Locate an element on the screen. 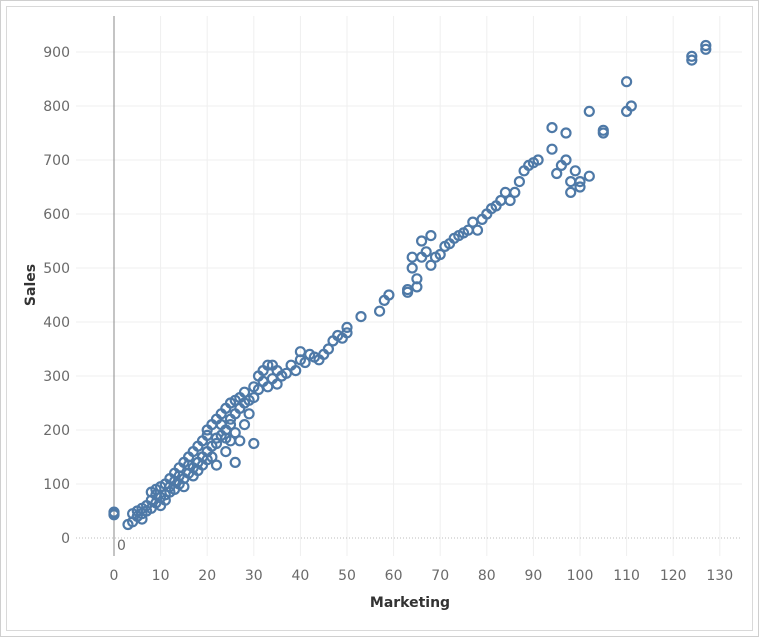 This screenshot has width=759, height=637. y-tick-label: 800 is located at coordinates (56, 107).